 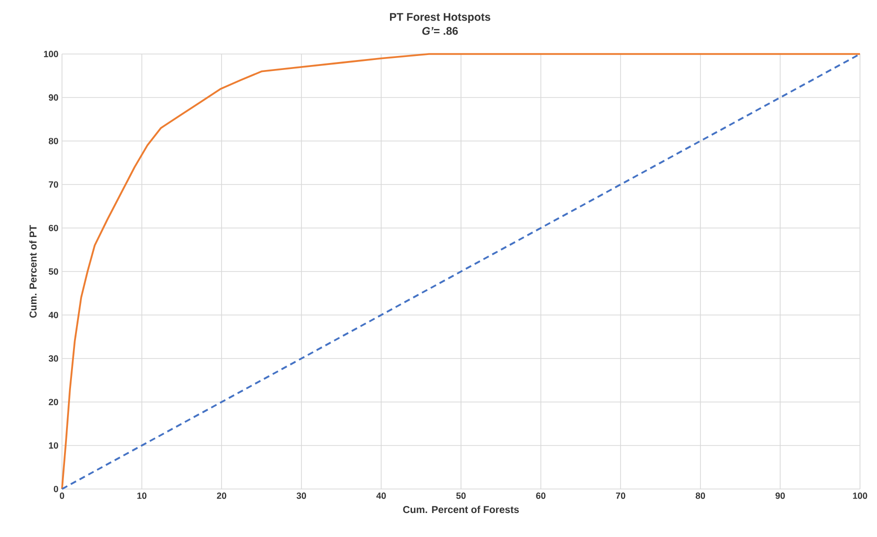 What do you see at coordinates (53, 315) in the screenshot?
I see `y-tick-label: 40` at bounding box center [53, 315].